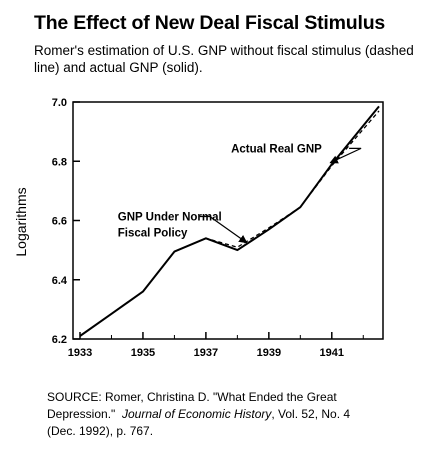  What do you see at coordinates (21, 221) in the screenshot?
I see `y-axis-label: Logarithms` at bounding box center [21, 221].